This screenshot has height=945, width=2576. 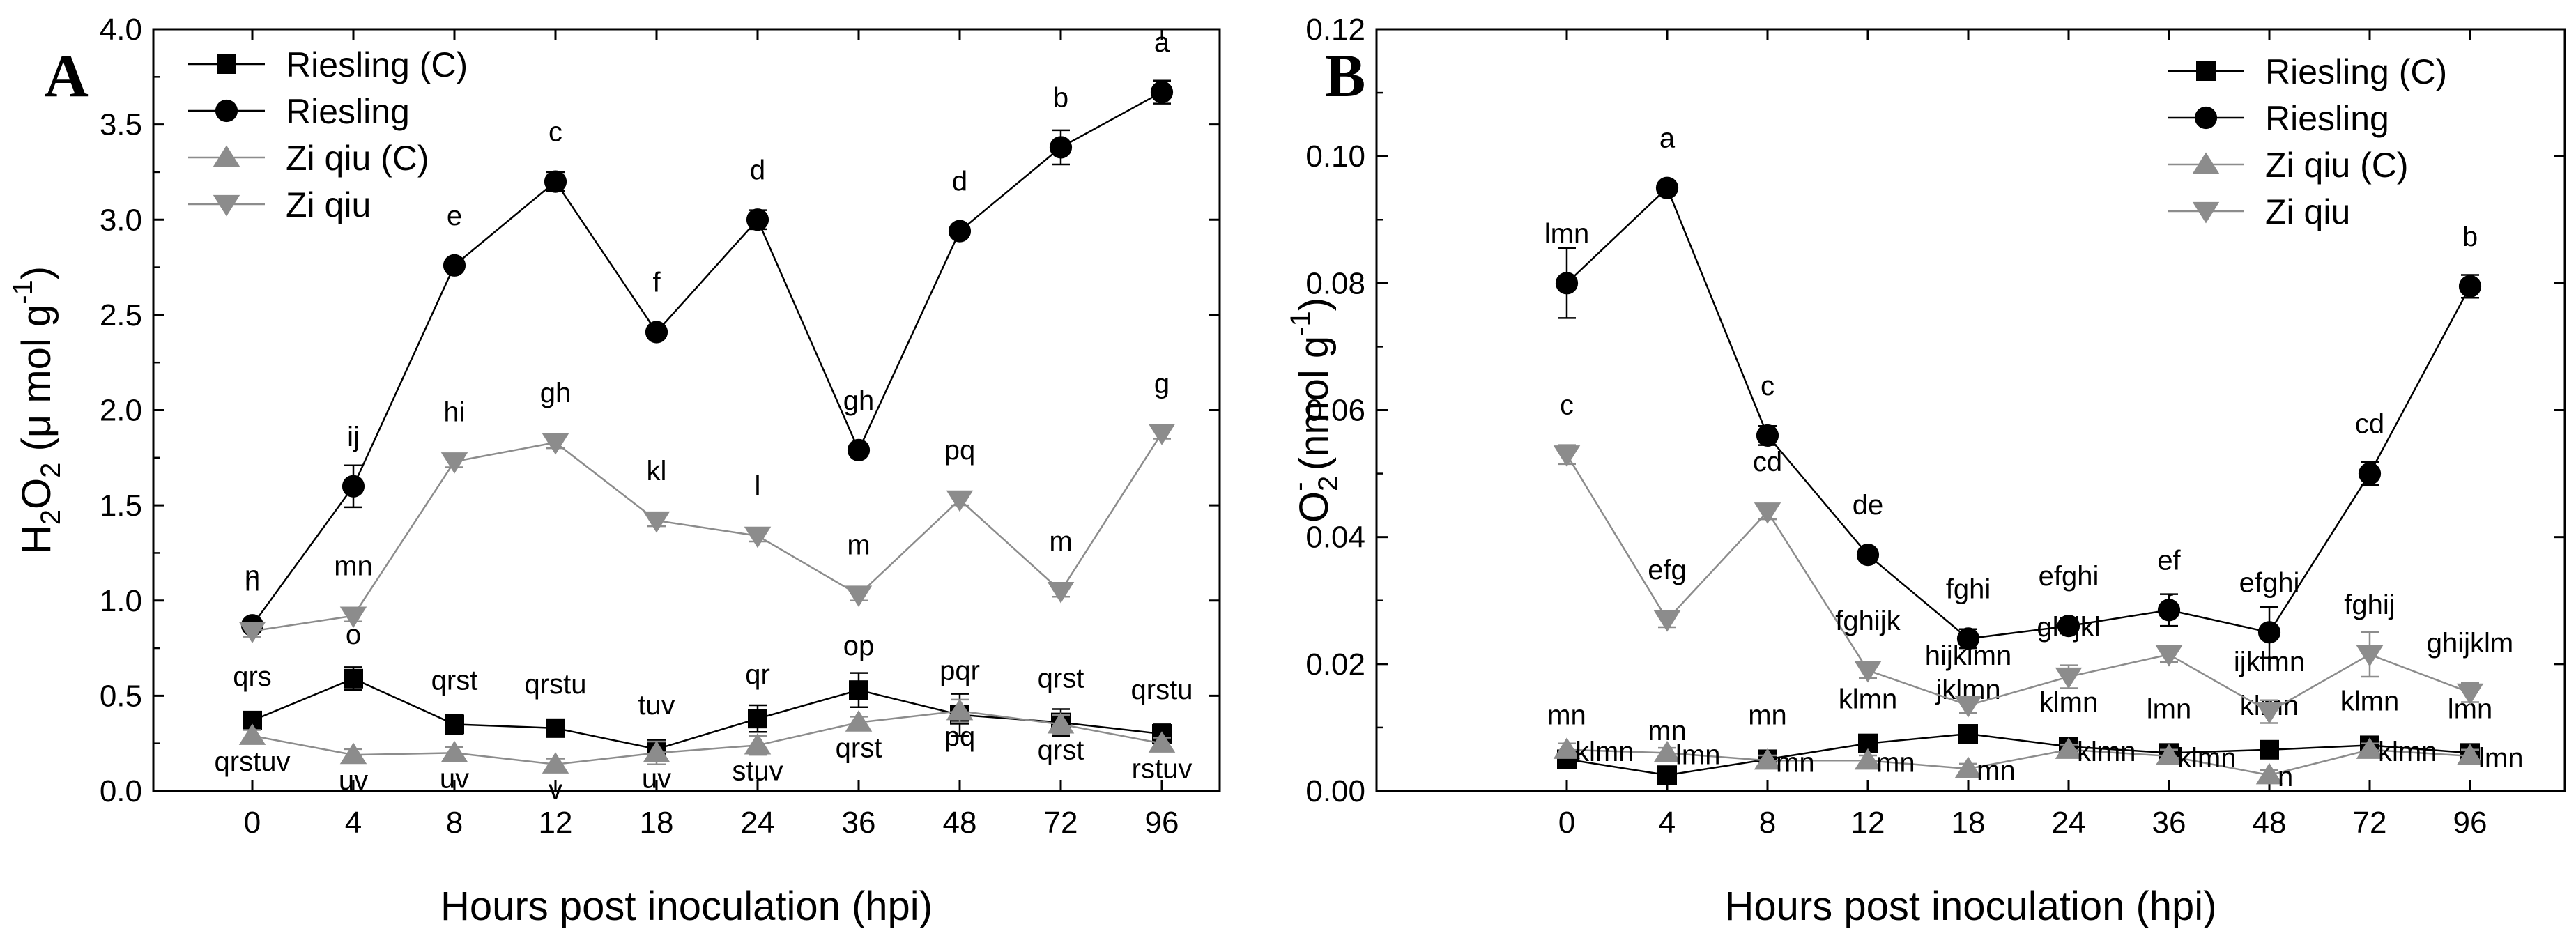 What do you see at coordinates (2337, 165) in the screenshot?
I see `legend-label: Zi qiu (C)` at bounding box center [2337, 165].